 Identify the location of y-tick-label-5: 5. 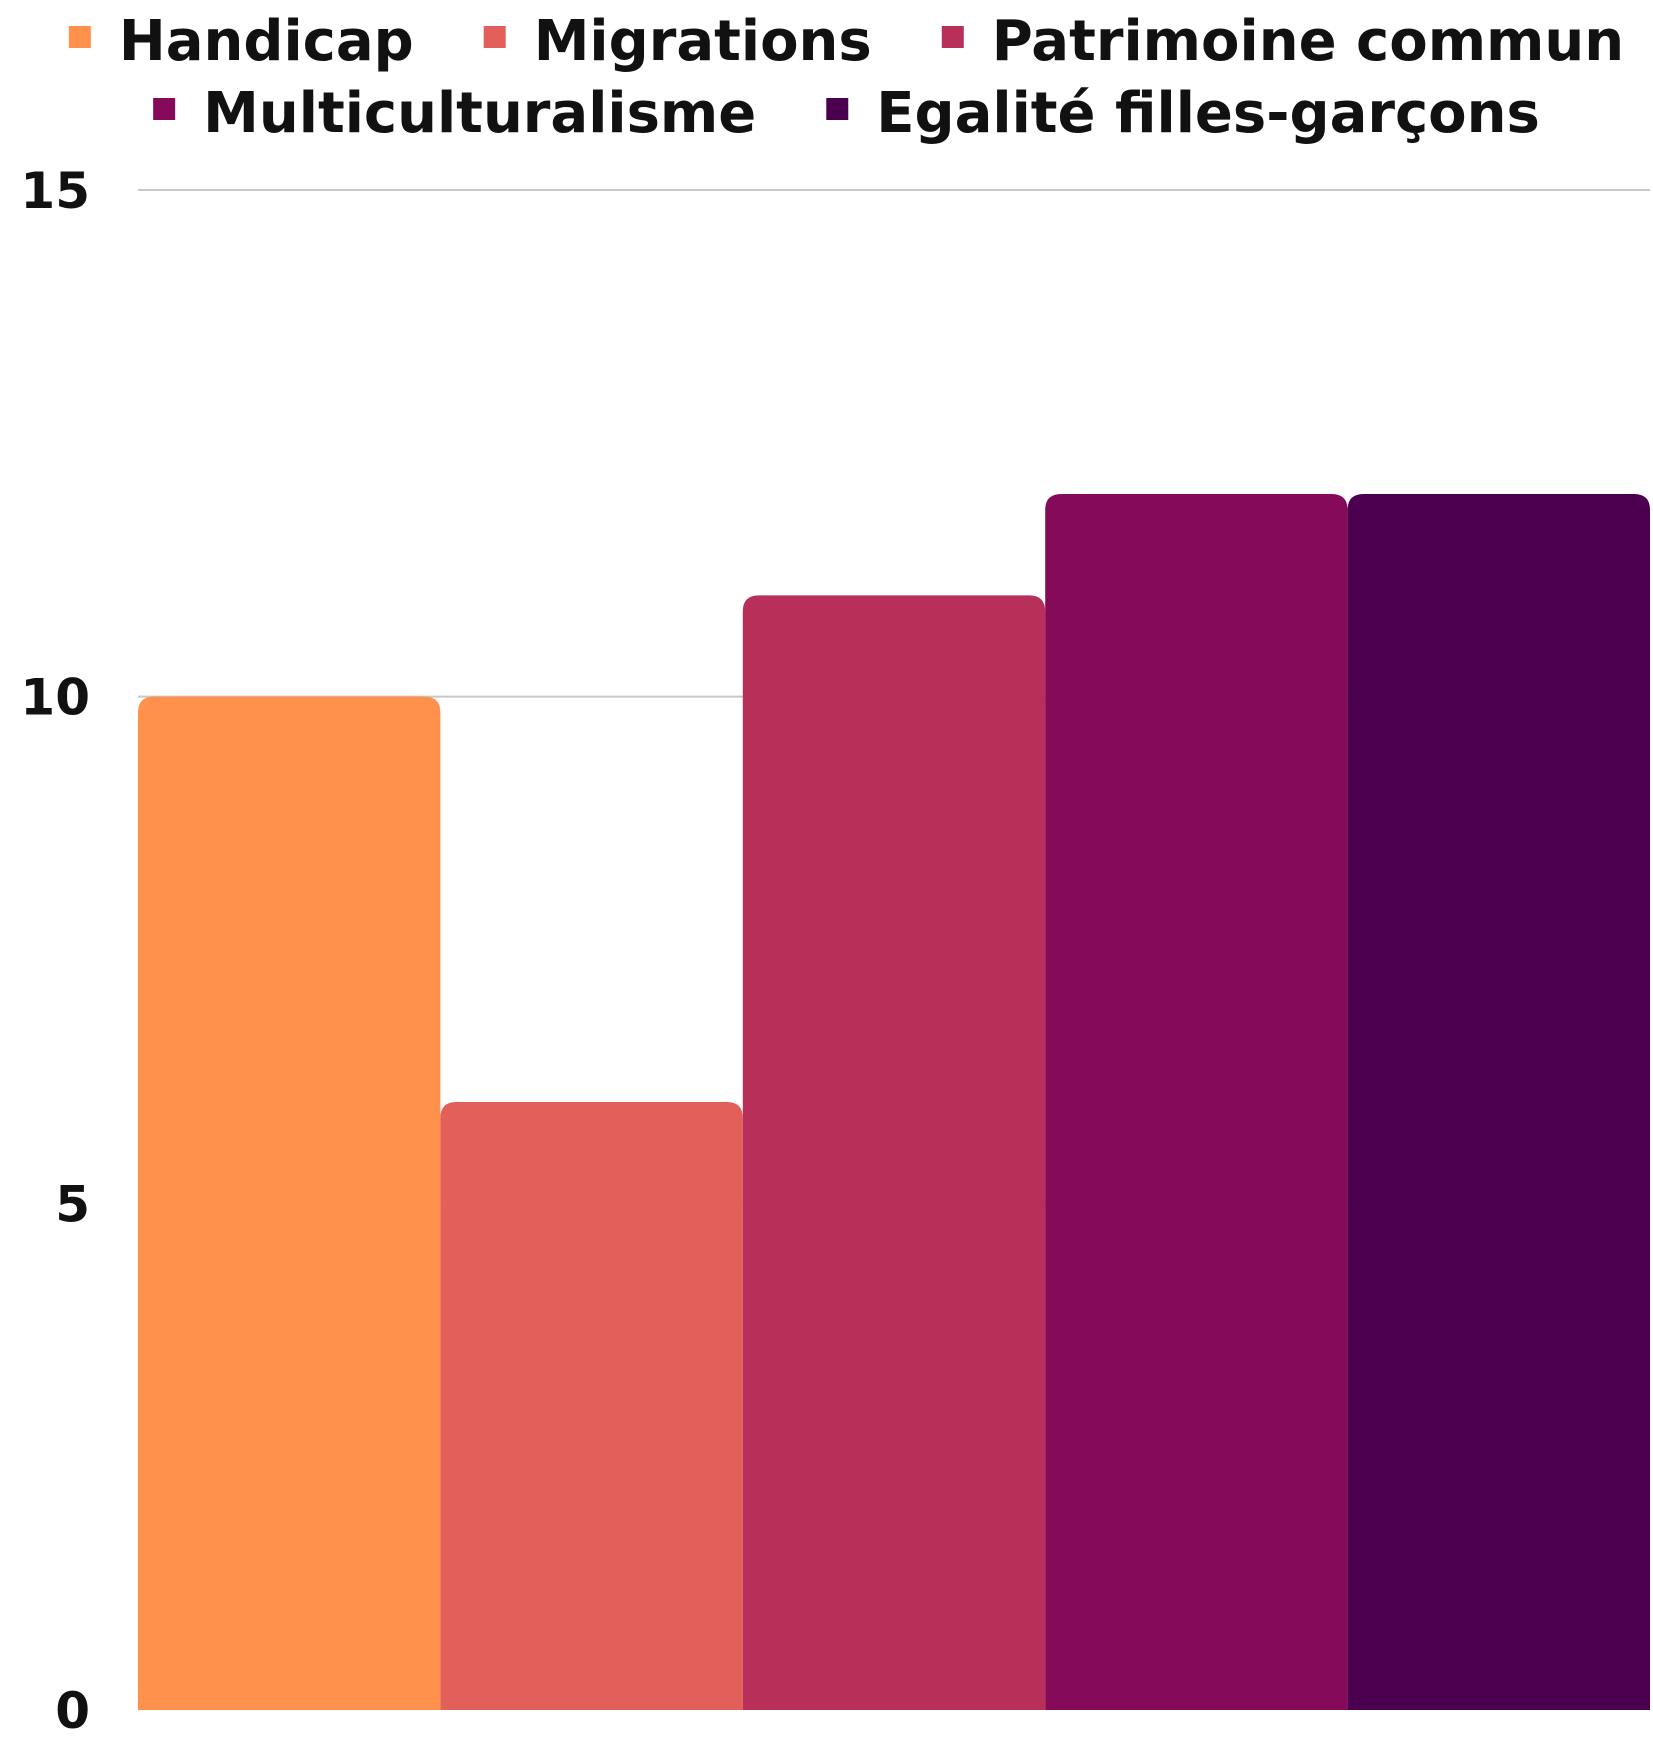
(72, 1204).